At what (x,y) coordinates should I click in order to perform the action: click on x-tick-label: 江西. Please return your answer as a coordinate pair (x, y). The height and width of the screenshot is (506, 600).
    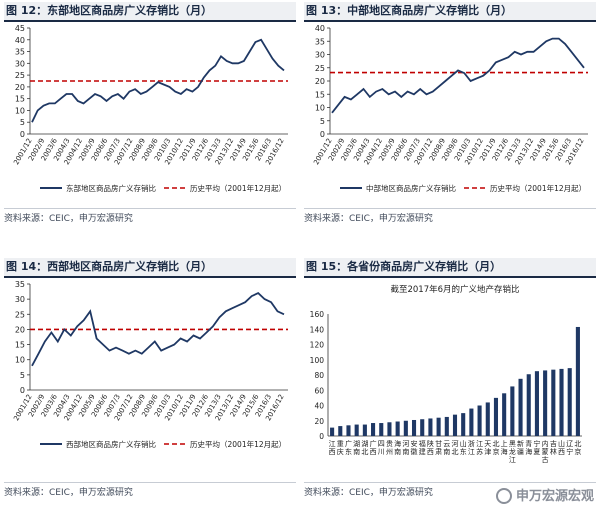
    Looking at the image, I should click on (332, 448).